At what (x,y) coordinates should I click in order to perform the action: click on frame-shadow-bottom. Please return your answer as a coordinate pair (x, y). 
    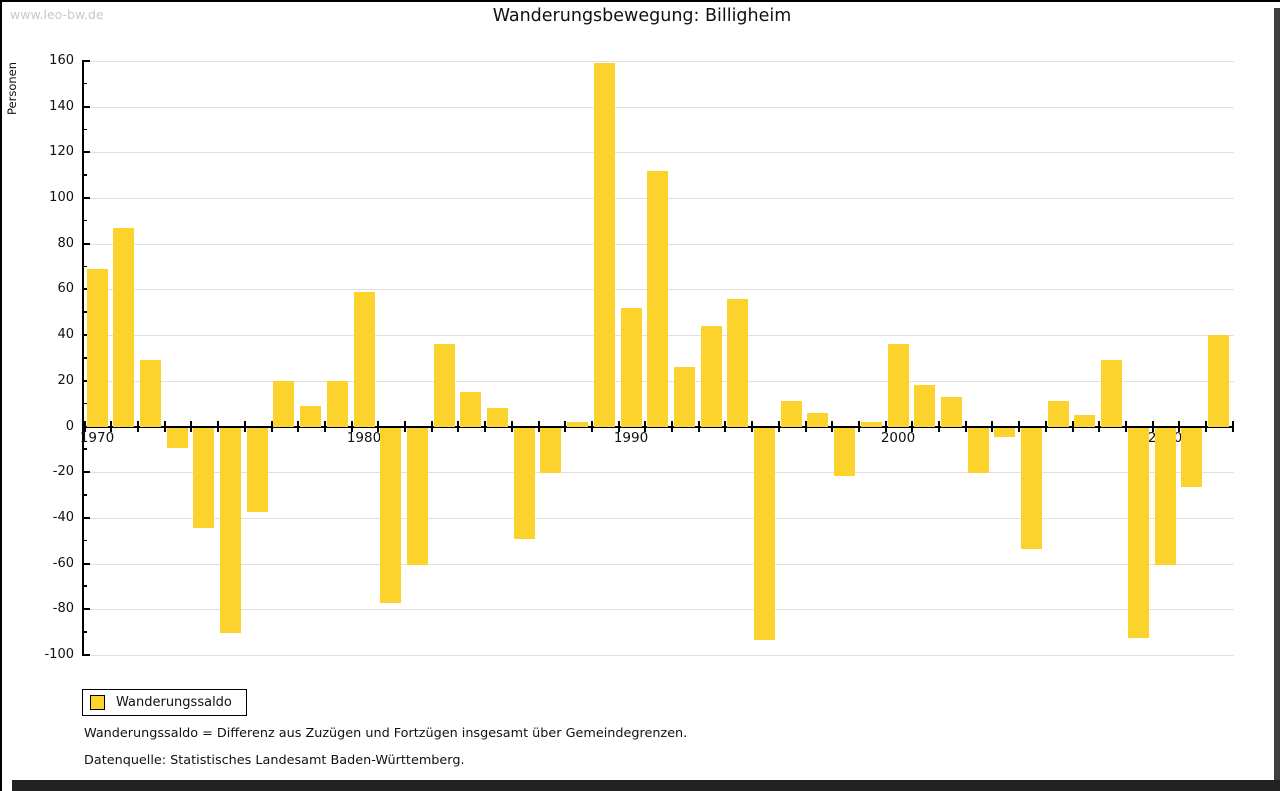
    Looking at the image, I should click on (646, 785).